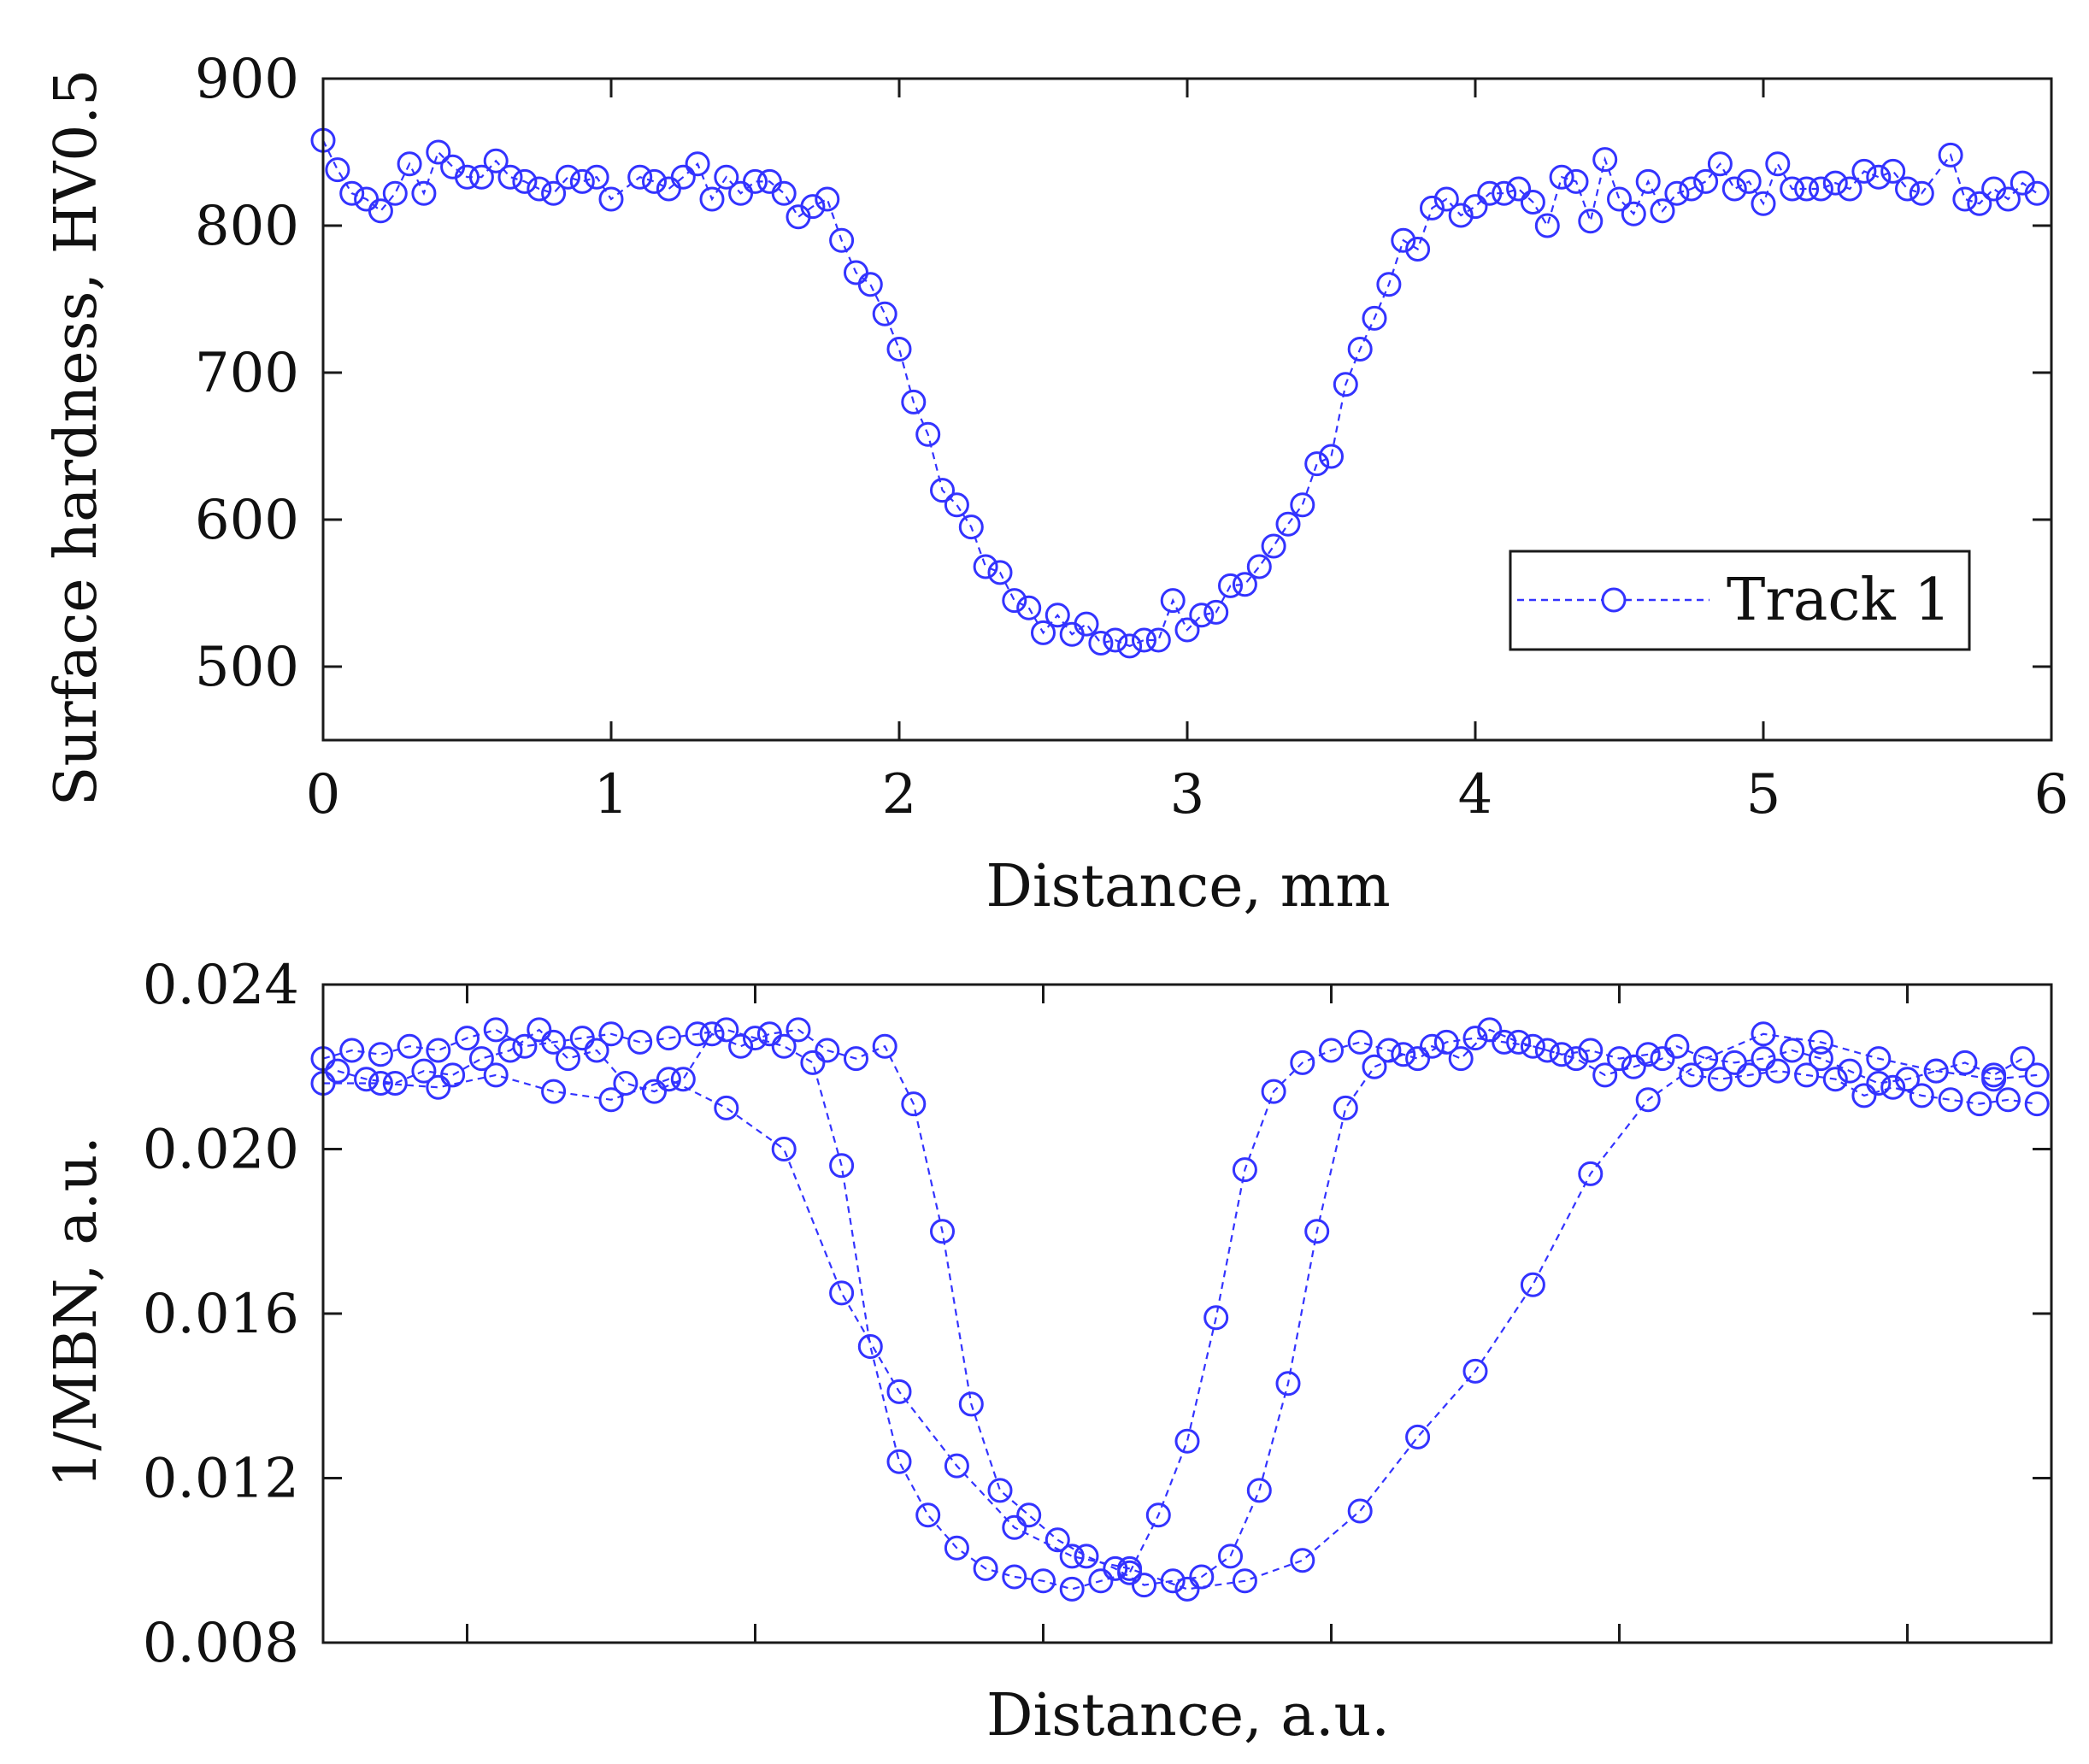 The height and width of the screenshot is (1764, 2089). What do you see at coordinates (221, 985) in the screenshot?
I see `mbn-y-tick-label: 0.024` at bounding box center [221, 985].